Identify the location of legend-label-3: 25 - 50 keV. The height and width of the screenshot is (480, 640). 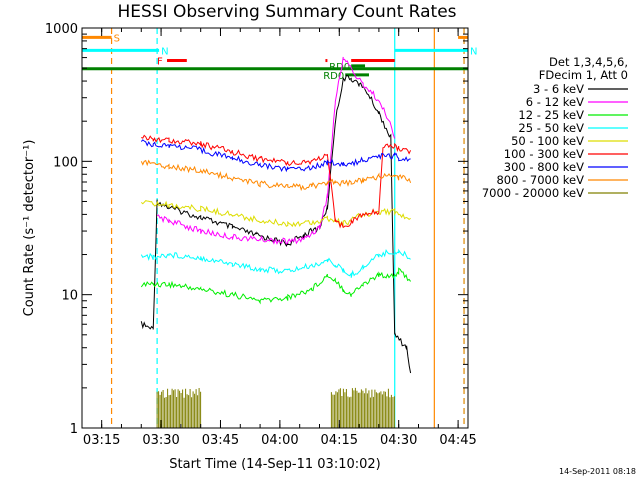
(551, 128).